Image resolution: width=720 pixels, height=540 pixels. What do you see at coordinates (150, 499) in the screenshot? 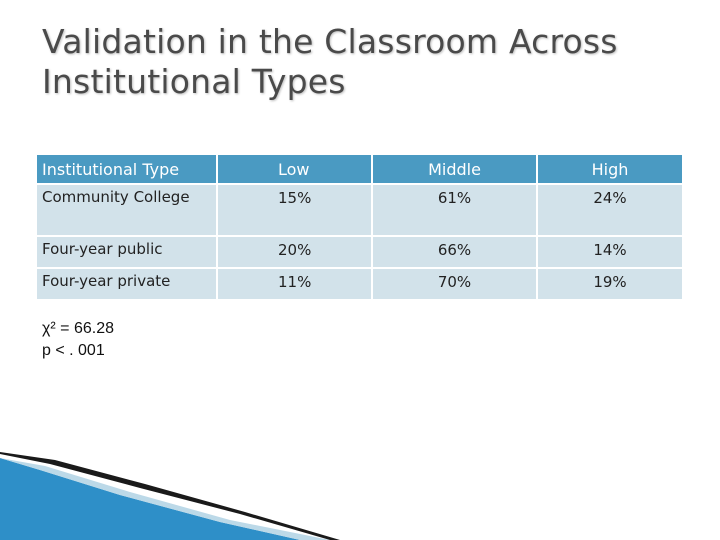
I see `swoosh-blue` at bounding box center [150, 499].